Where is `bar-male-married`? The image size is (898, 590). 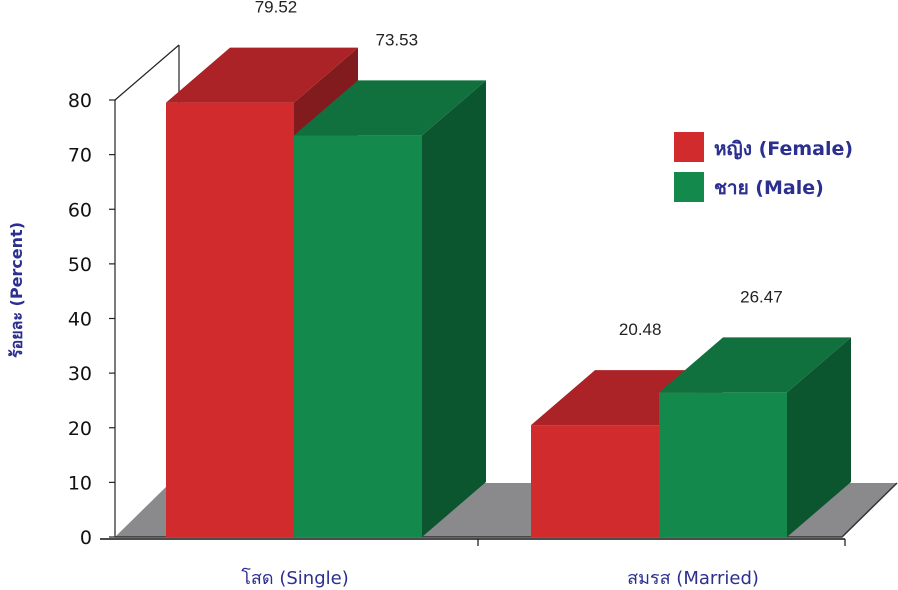 bar-male-married is located at coordinates (755, 437).